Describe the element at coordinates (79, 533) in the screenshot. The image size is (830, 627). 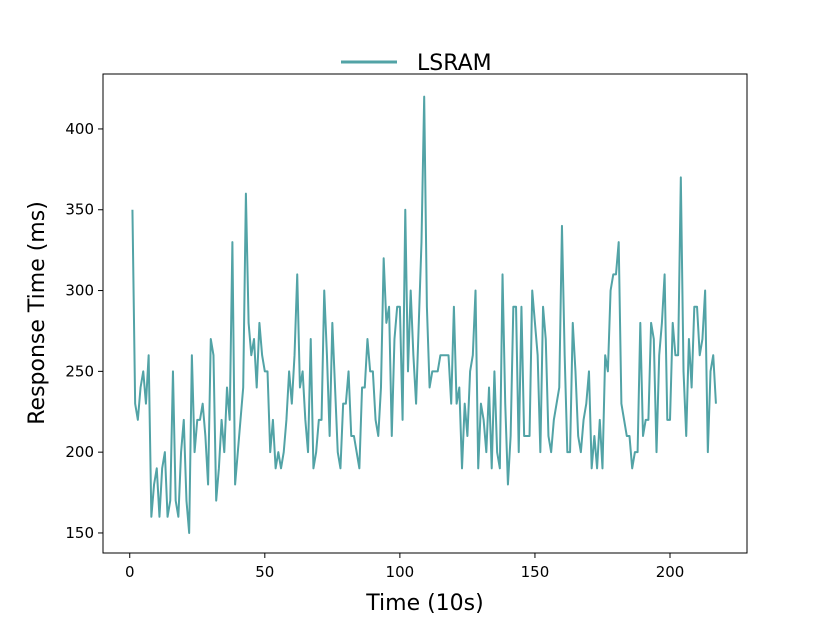
I see `y-tick-label: 150` at that location.